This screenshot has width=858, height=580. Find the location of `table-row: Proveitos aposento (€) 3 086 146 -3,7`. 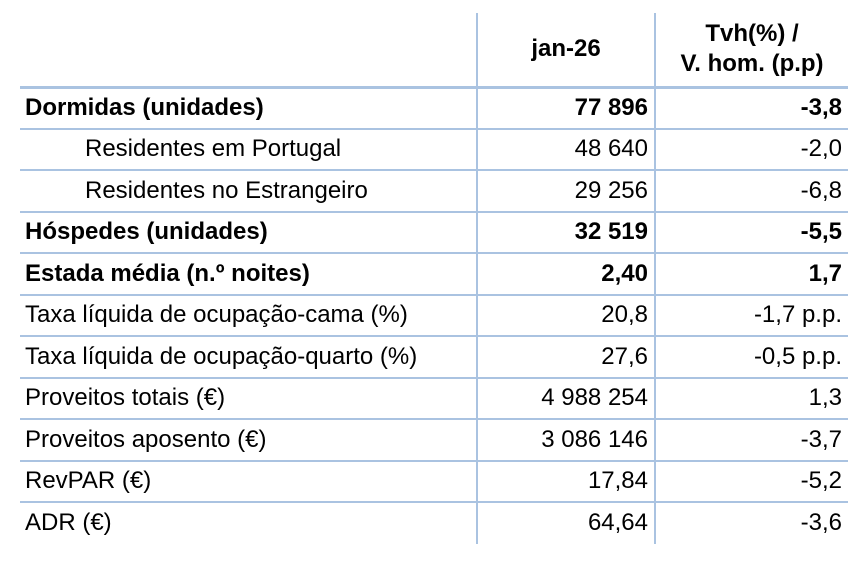

table-row: Proveitos aposento (€) 3 086 146 -3,7 is located at coordinates (434, 440).